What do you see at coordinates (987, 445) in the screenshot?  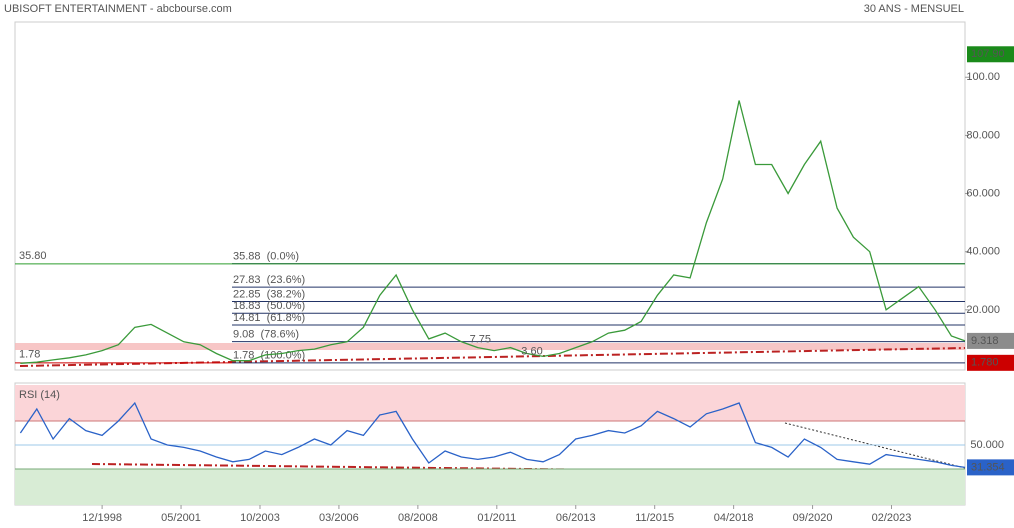 I see `y-tick-label: 50.000` at bounding box center [987, 445].